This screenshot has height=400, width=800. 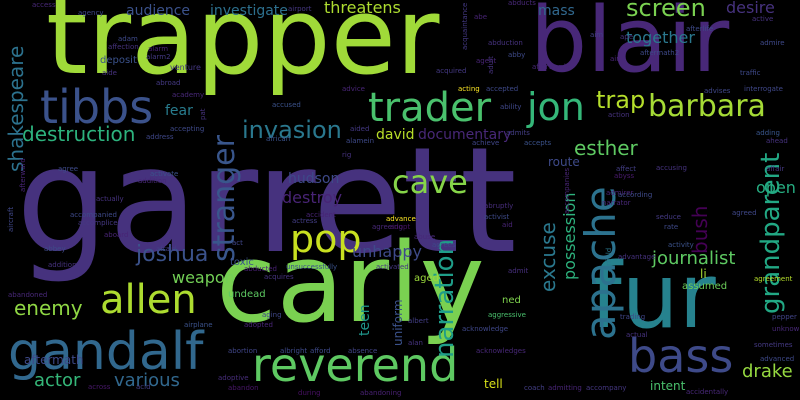 What do you see at coordinates (717, 91) in the screenshot?
I see `word: advises` at bounding box center [717, 91].